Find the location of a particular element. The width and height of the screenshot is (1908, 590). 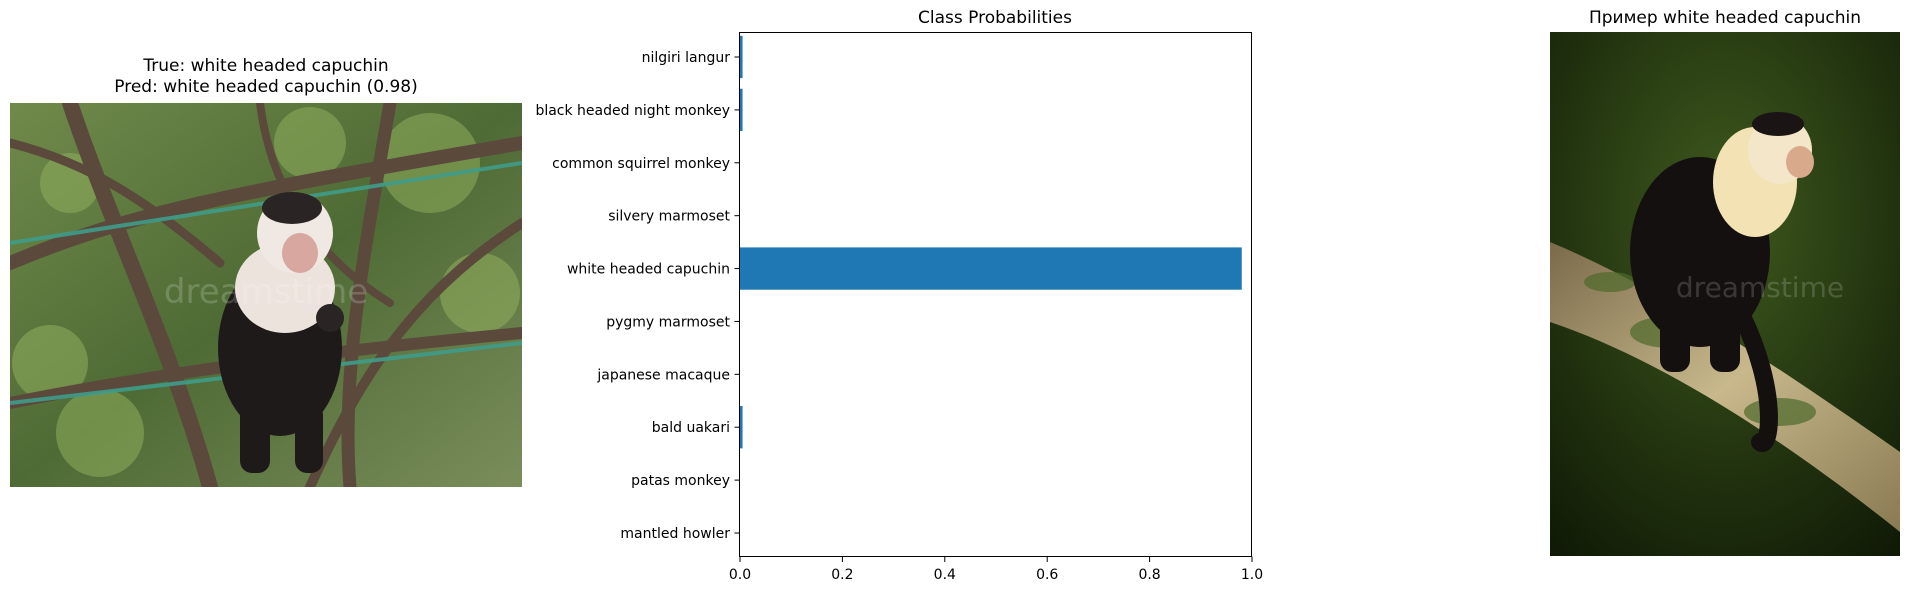

y-tick-label: common squirrel monkey is located at coordinates (641, 164).